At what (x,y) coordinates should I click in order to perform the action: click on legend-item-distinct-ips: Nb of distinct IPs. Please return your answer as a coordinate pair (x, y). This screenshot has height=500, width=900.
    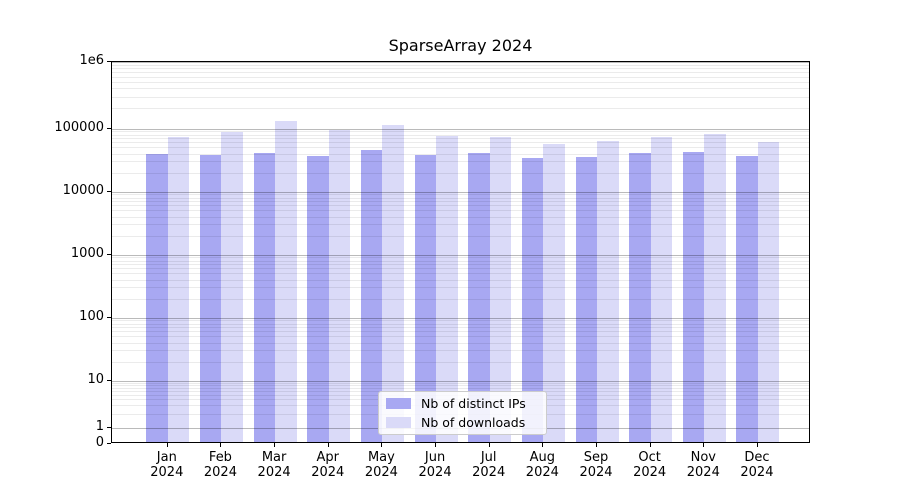
    Looking at the image, I should click on (466, 403).